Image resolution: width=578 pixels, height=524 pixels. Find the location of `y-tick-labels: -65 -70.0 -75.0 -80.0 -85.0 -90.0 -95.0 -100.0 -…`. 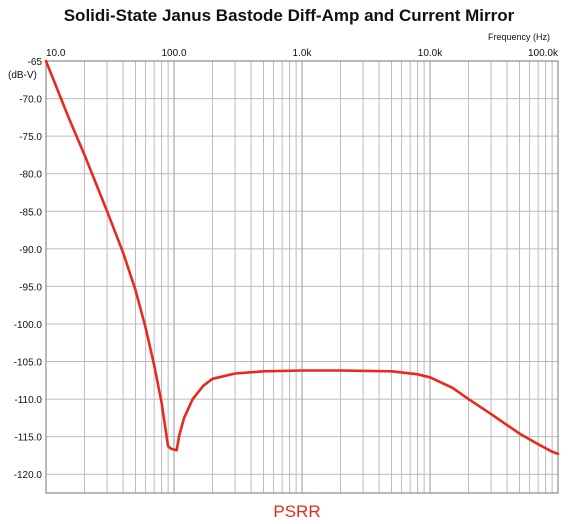

y-tick-labels: -65 -70.0 -75.0 -80.0 -85.0 -90.0 -95.0 -100.0 -… is located at coordinates (28, 269).